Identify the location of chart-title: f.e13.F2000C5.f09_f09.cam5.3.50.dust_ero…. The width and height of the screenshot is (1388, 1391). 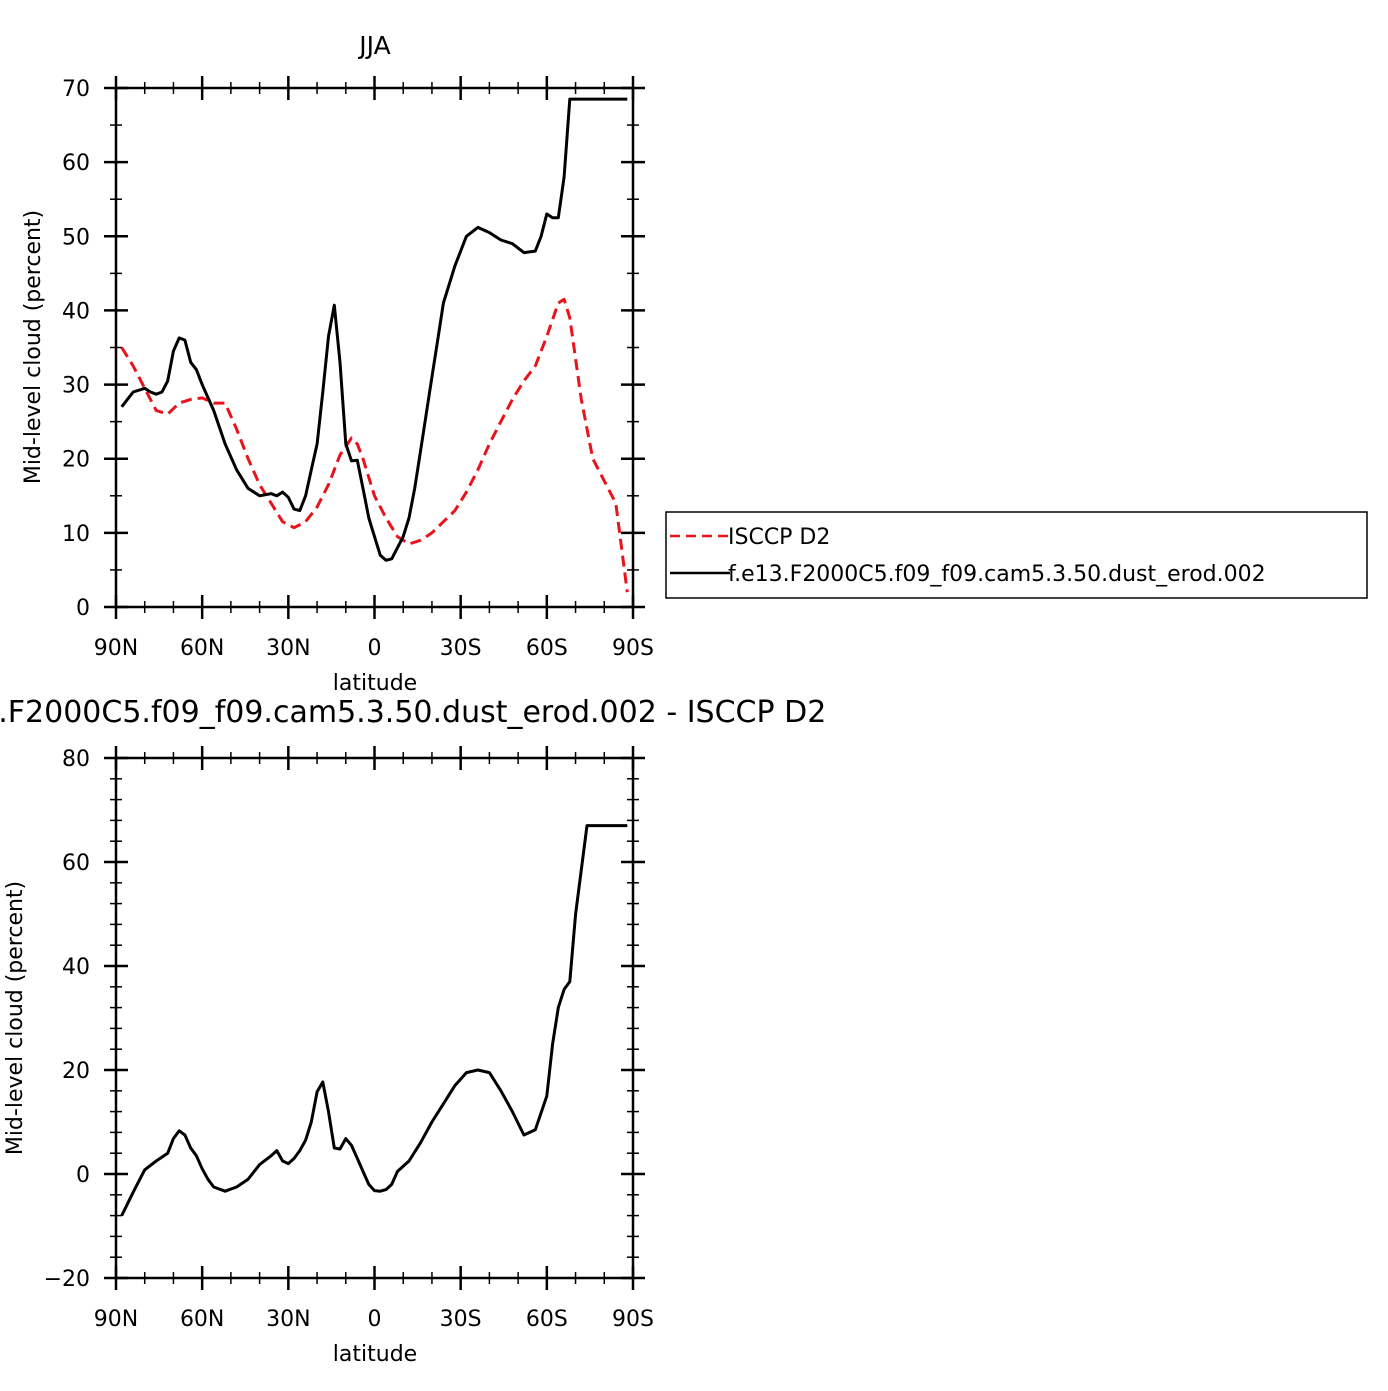
(413, 712).